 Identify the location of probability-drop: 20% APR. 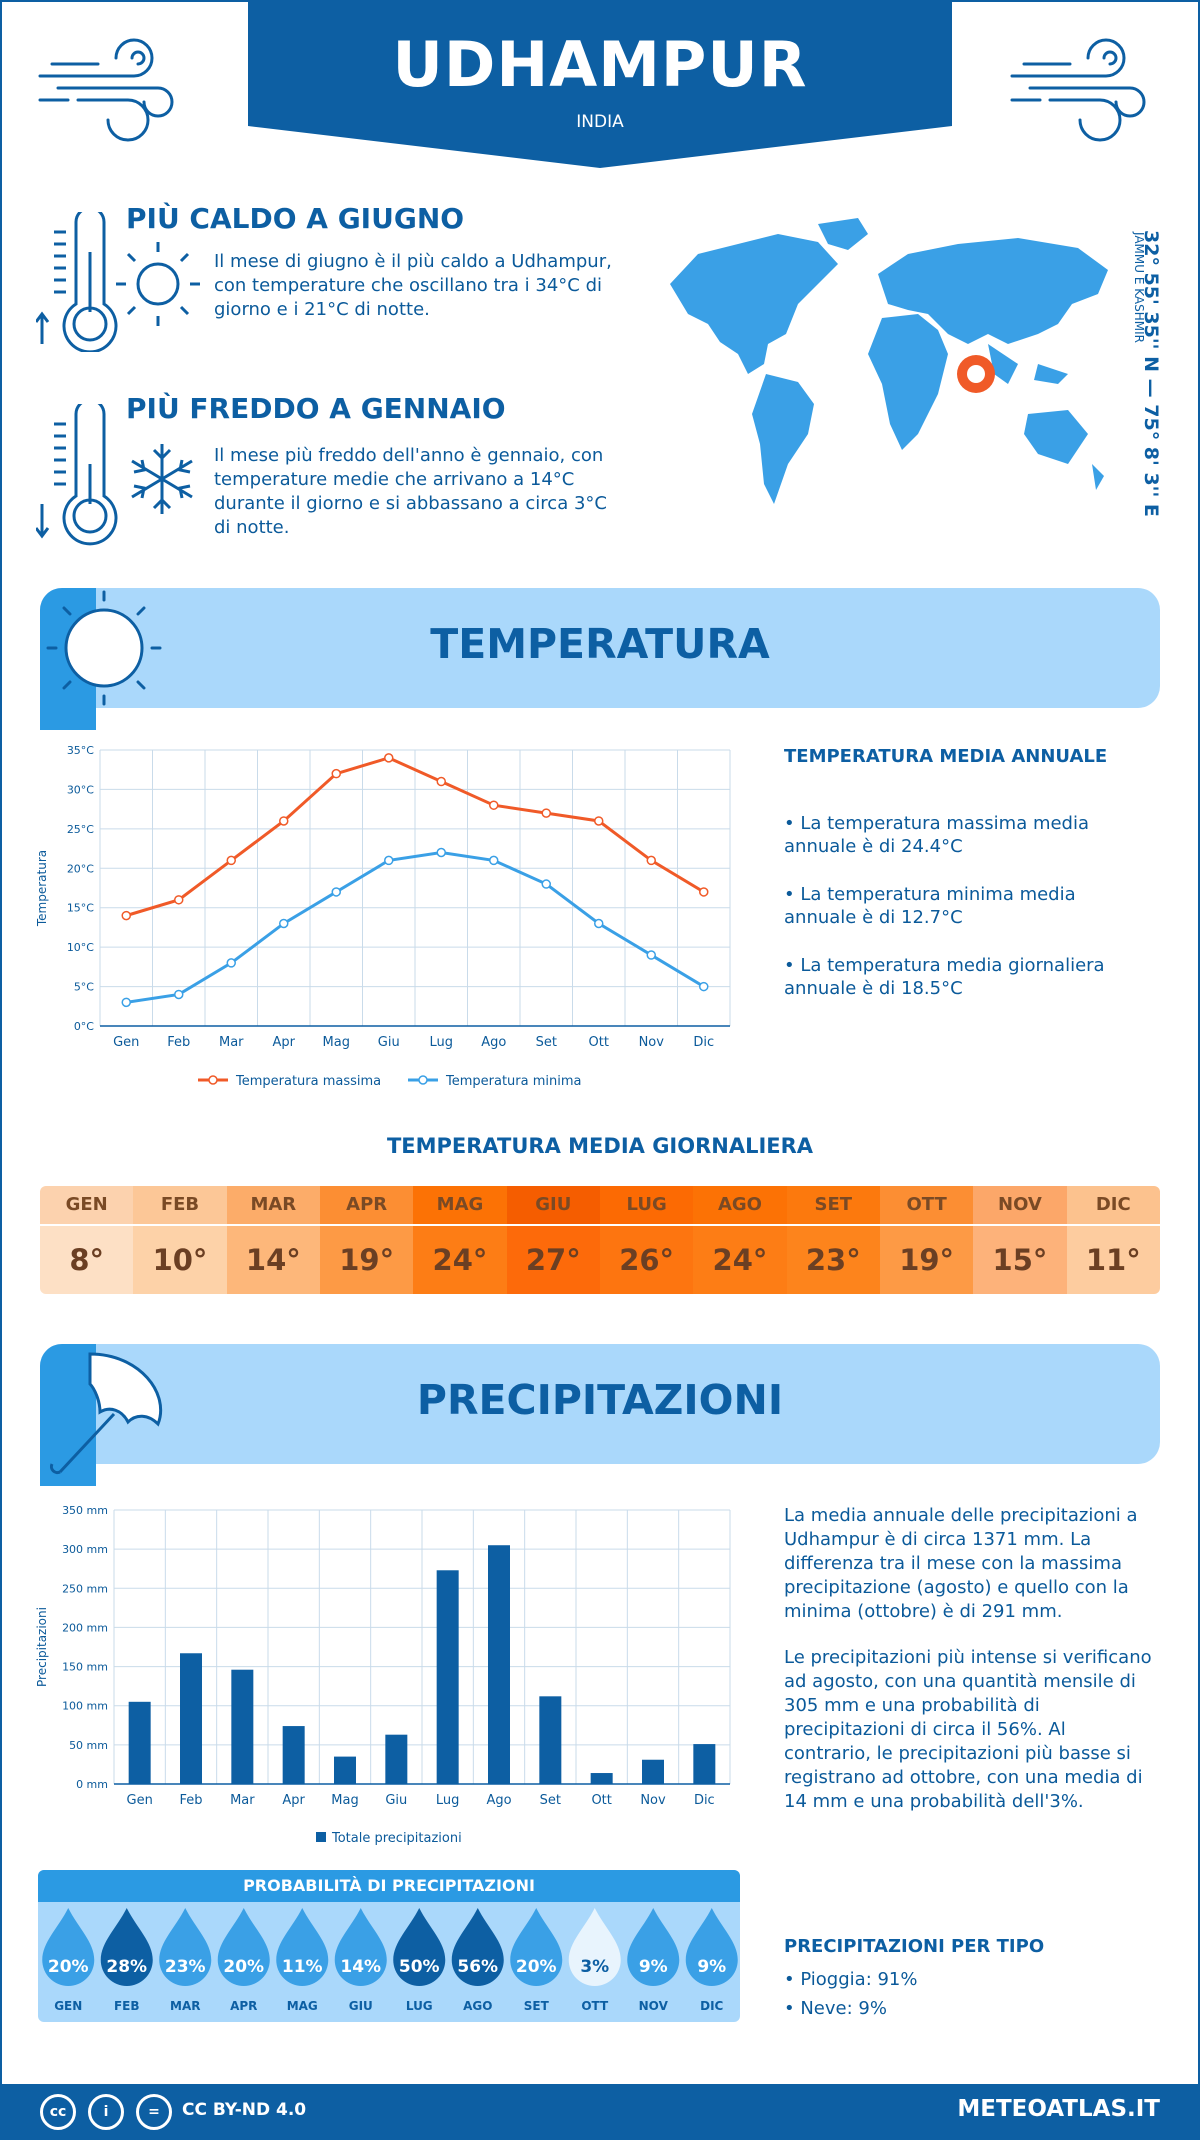
(243, 1960).